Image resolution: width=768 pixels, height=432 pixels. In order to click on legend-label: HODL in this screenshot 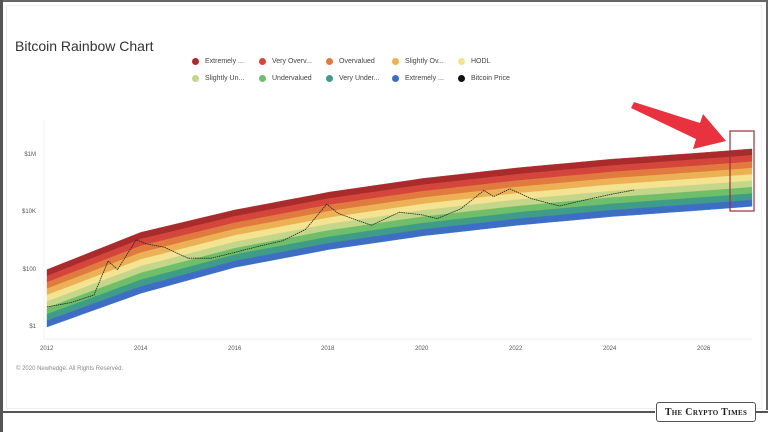, I will do `click(481, 61)`.